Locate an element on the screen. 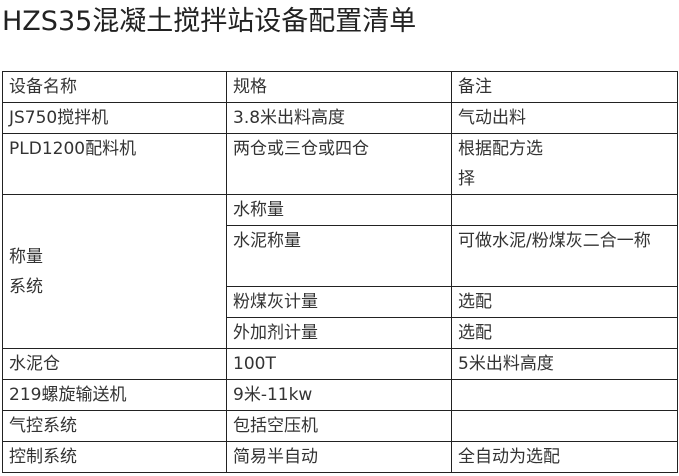 Image resolution: width=679 pixels, height=476 pixels. name-cell: 控制系统 is located at coordinates (114, 457).